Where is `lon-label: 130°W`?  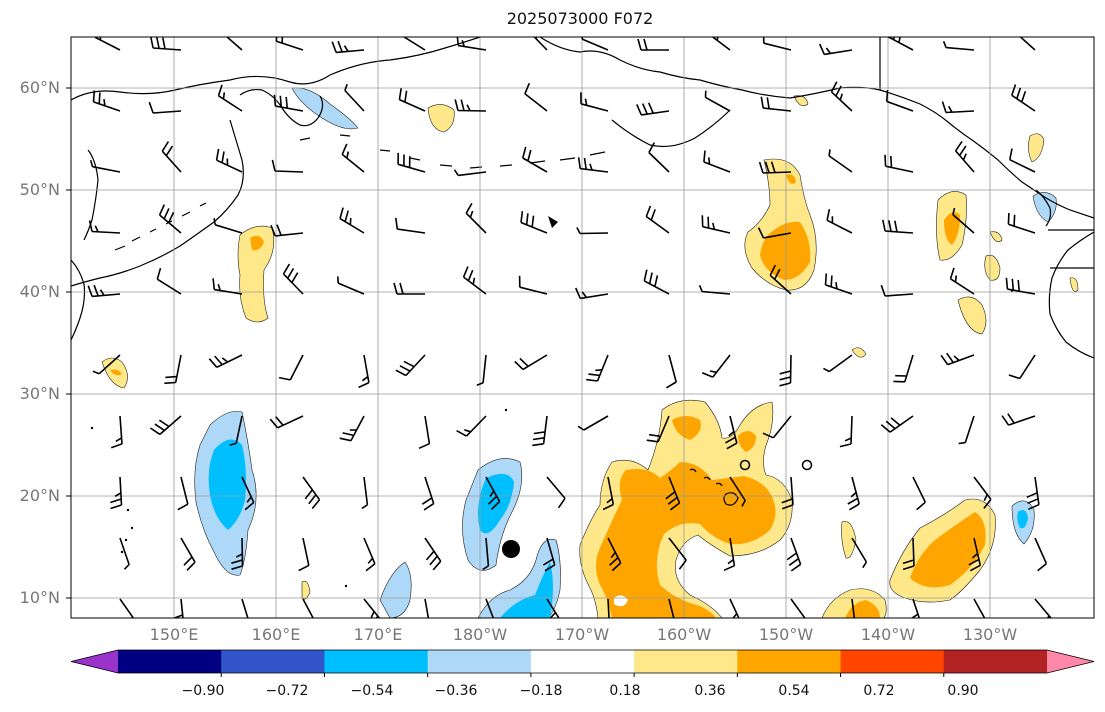
lon-label: 130°W is located at coordinates (990, 634).